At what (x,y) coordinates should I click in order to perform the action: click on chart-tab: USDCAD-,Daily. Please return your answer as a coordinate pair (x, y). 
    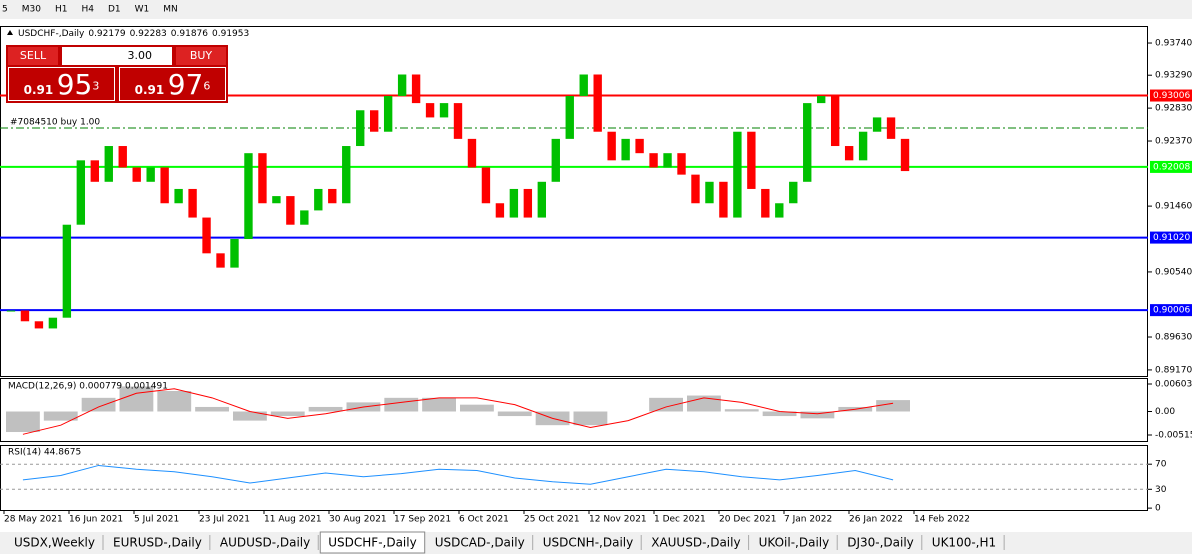
    Looking at the image, I should click on (480, 543).